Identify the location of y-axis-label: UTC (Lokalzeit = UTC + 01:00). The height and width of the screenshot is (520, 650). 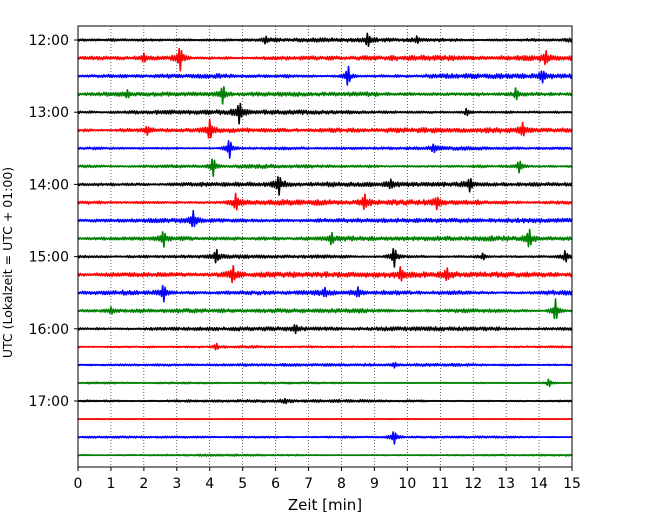
(7, 262).